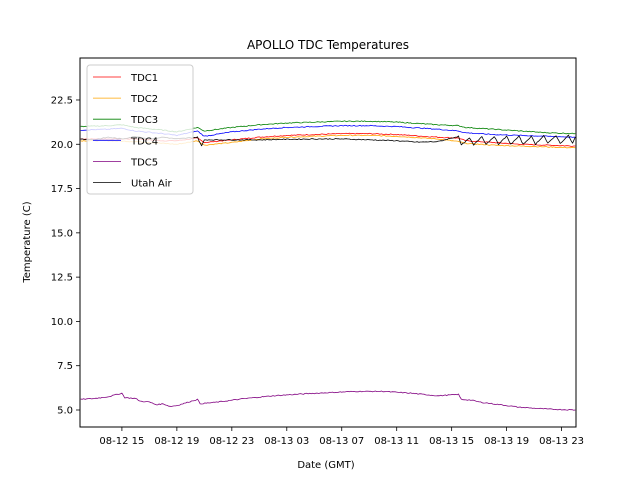 Image resolution: width=640 pixels, height=480 pixels. Describe the element at coordinates (231, 441) in the screenshot. I see `x-tick-label: 08-12 23` at that location.